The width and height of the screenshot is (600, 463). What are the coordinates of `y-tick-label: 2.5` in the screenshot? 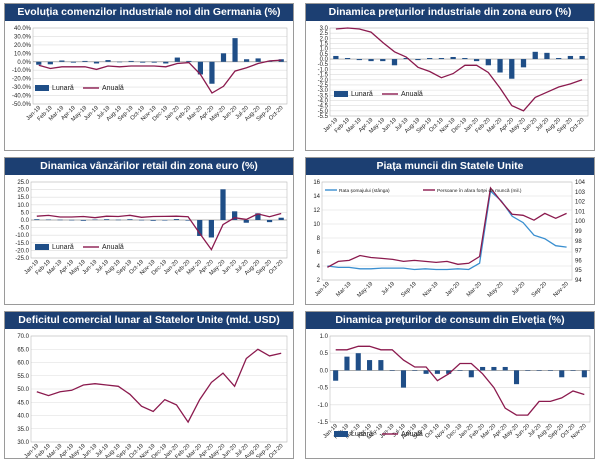 It's located at (324, 34).